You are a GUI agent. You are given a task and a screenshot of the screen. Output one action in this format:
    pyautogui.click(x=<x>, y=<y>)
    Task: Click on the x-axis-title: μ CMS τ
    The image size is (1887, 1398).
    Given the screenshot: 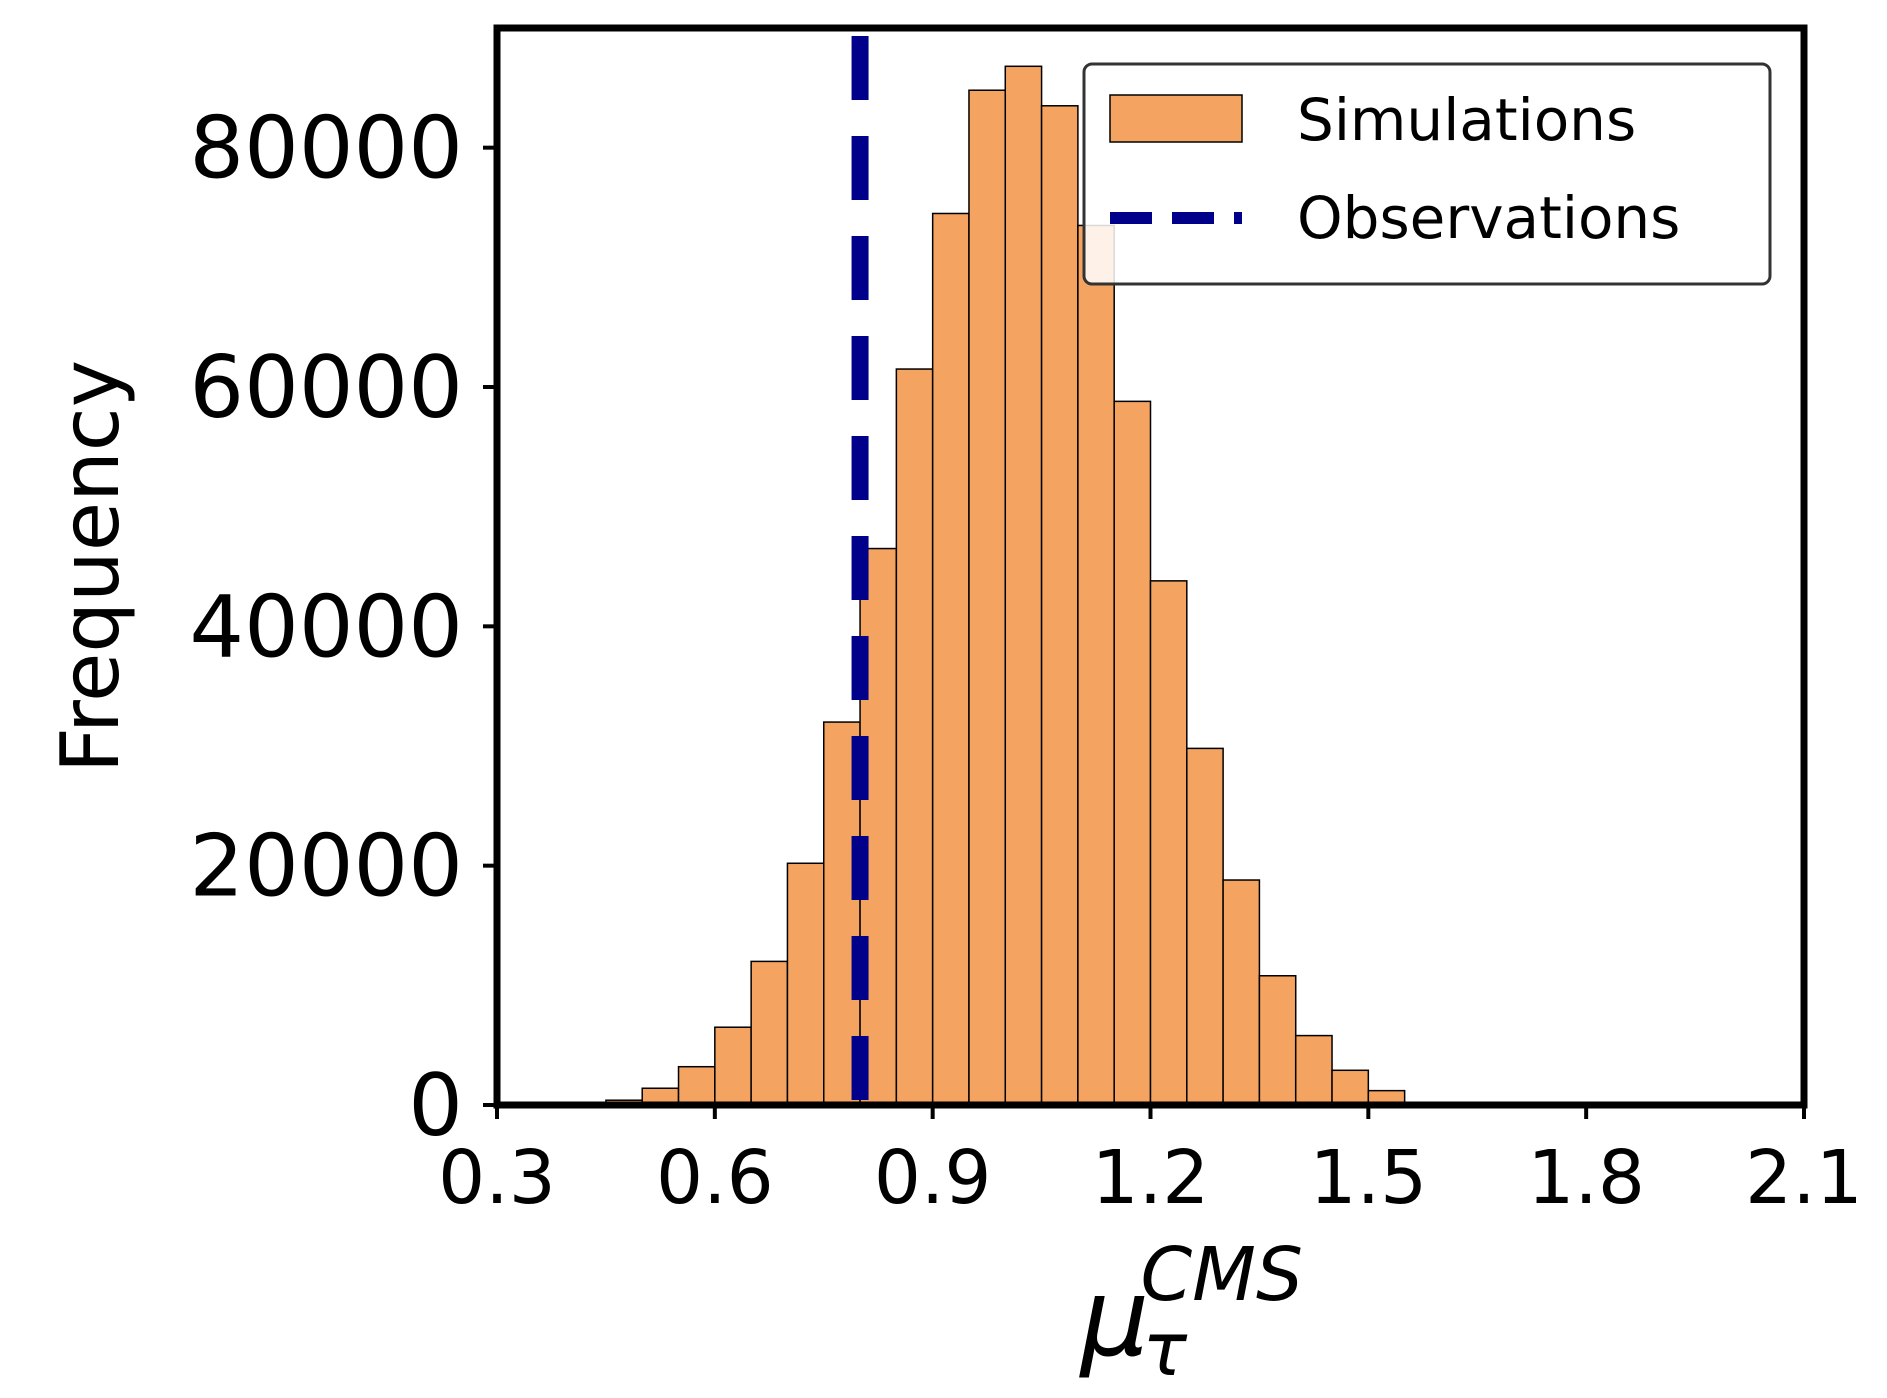 What is the action you would take?
    pyautogui.click(x=1191, y=1312)
    